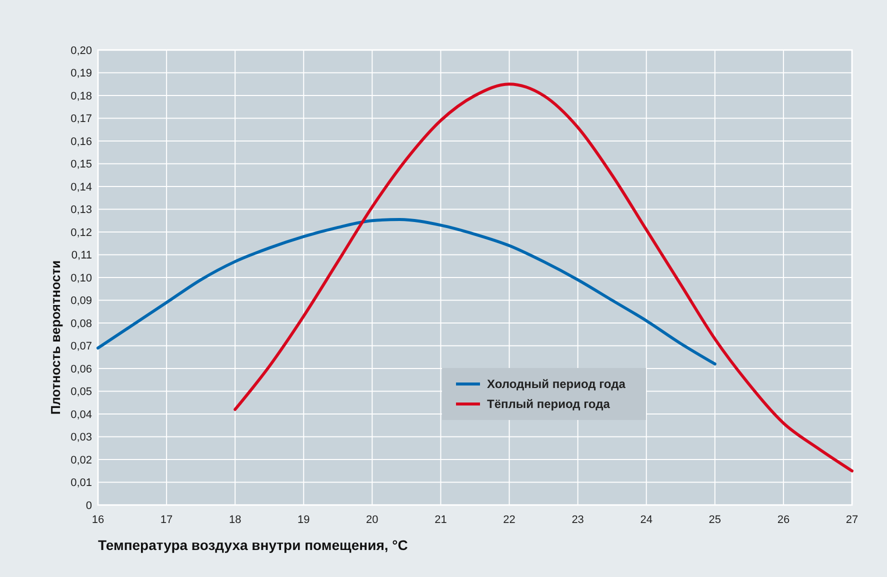 Image resolution: width=887 pixels, height=577 pixels. I want to click on x-tick-label: 22, so click(509, 520).